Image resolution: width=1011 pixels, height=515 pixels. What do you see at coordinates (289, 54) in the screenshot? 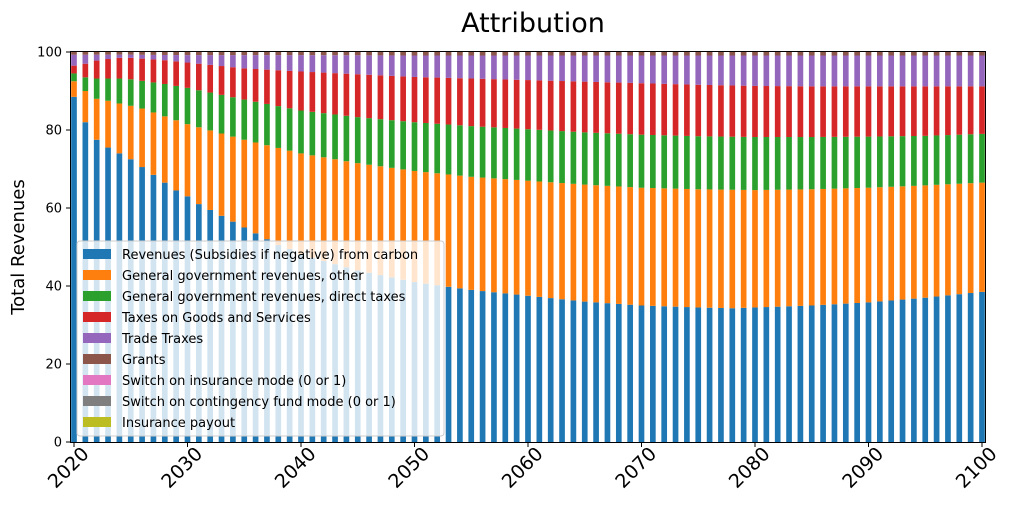
I see `bar-segment-5-2039` at bounding box center [289, 54].